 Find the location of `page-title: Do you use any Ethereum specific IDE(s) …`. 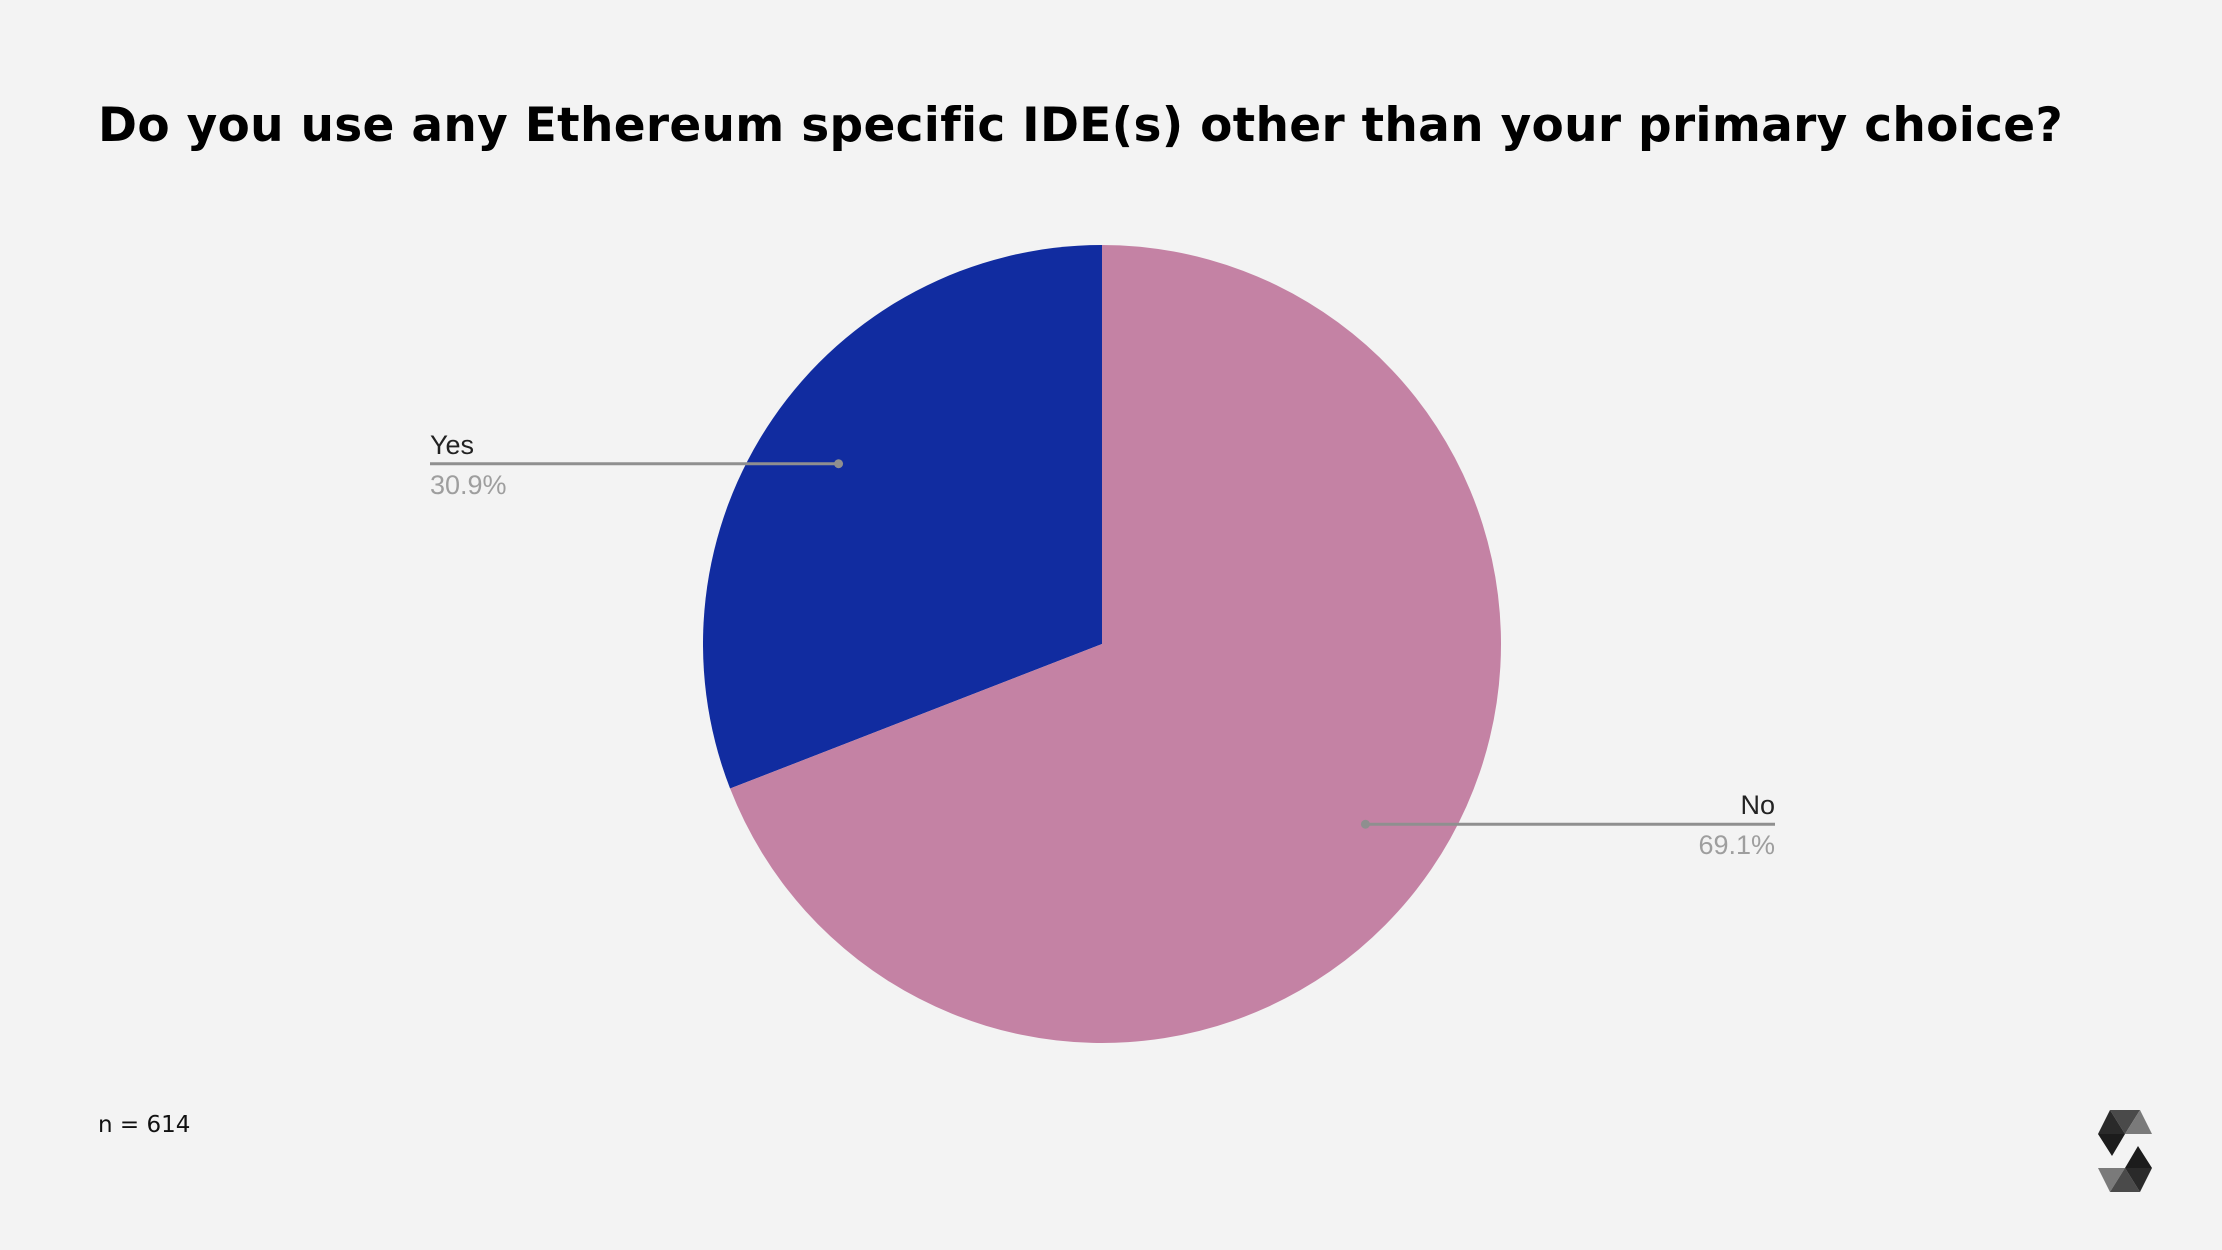

page-title: Do you use any Ethereum specific IDE(s) … is located at coordinates (1081, 125).